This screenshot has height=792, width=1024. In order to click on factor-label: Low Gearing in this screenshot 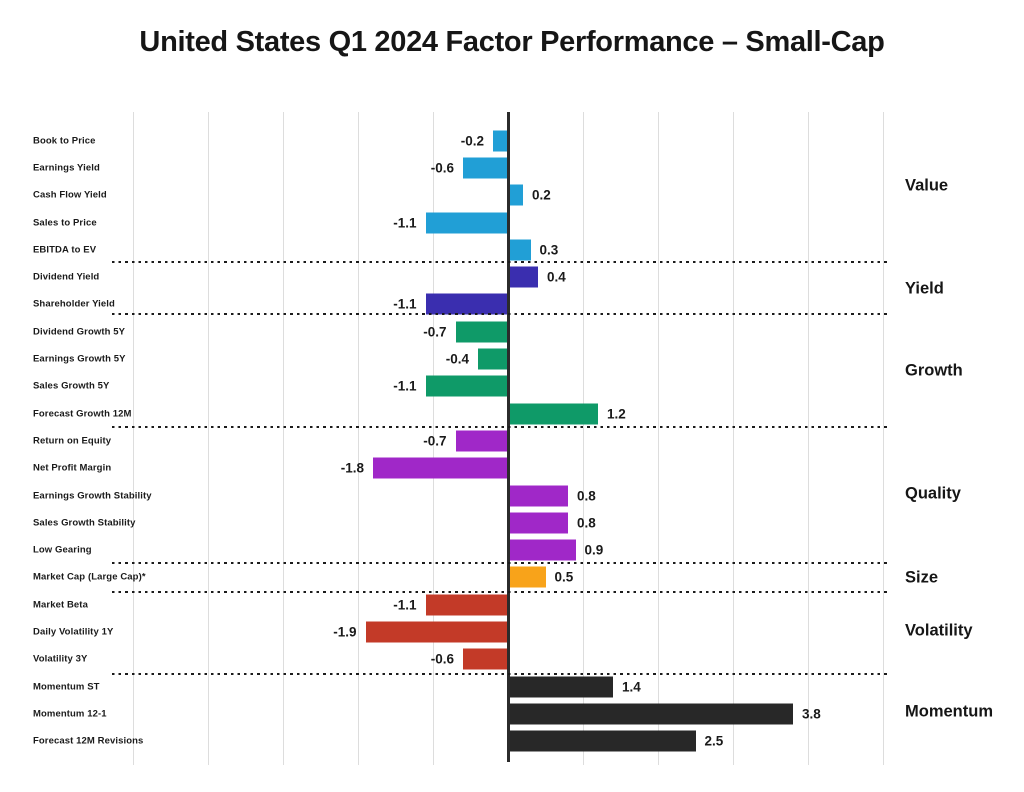, I will do `click(62, 550)`.